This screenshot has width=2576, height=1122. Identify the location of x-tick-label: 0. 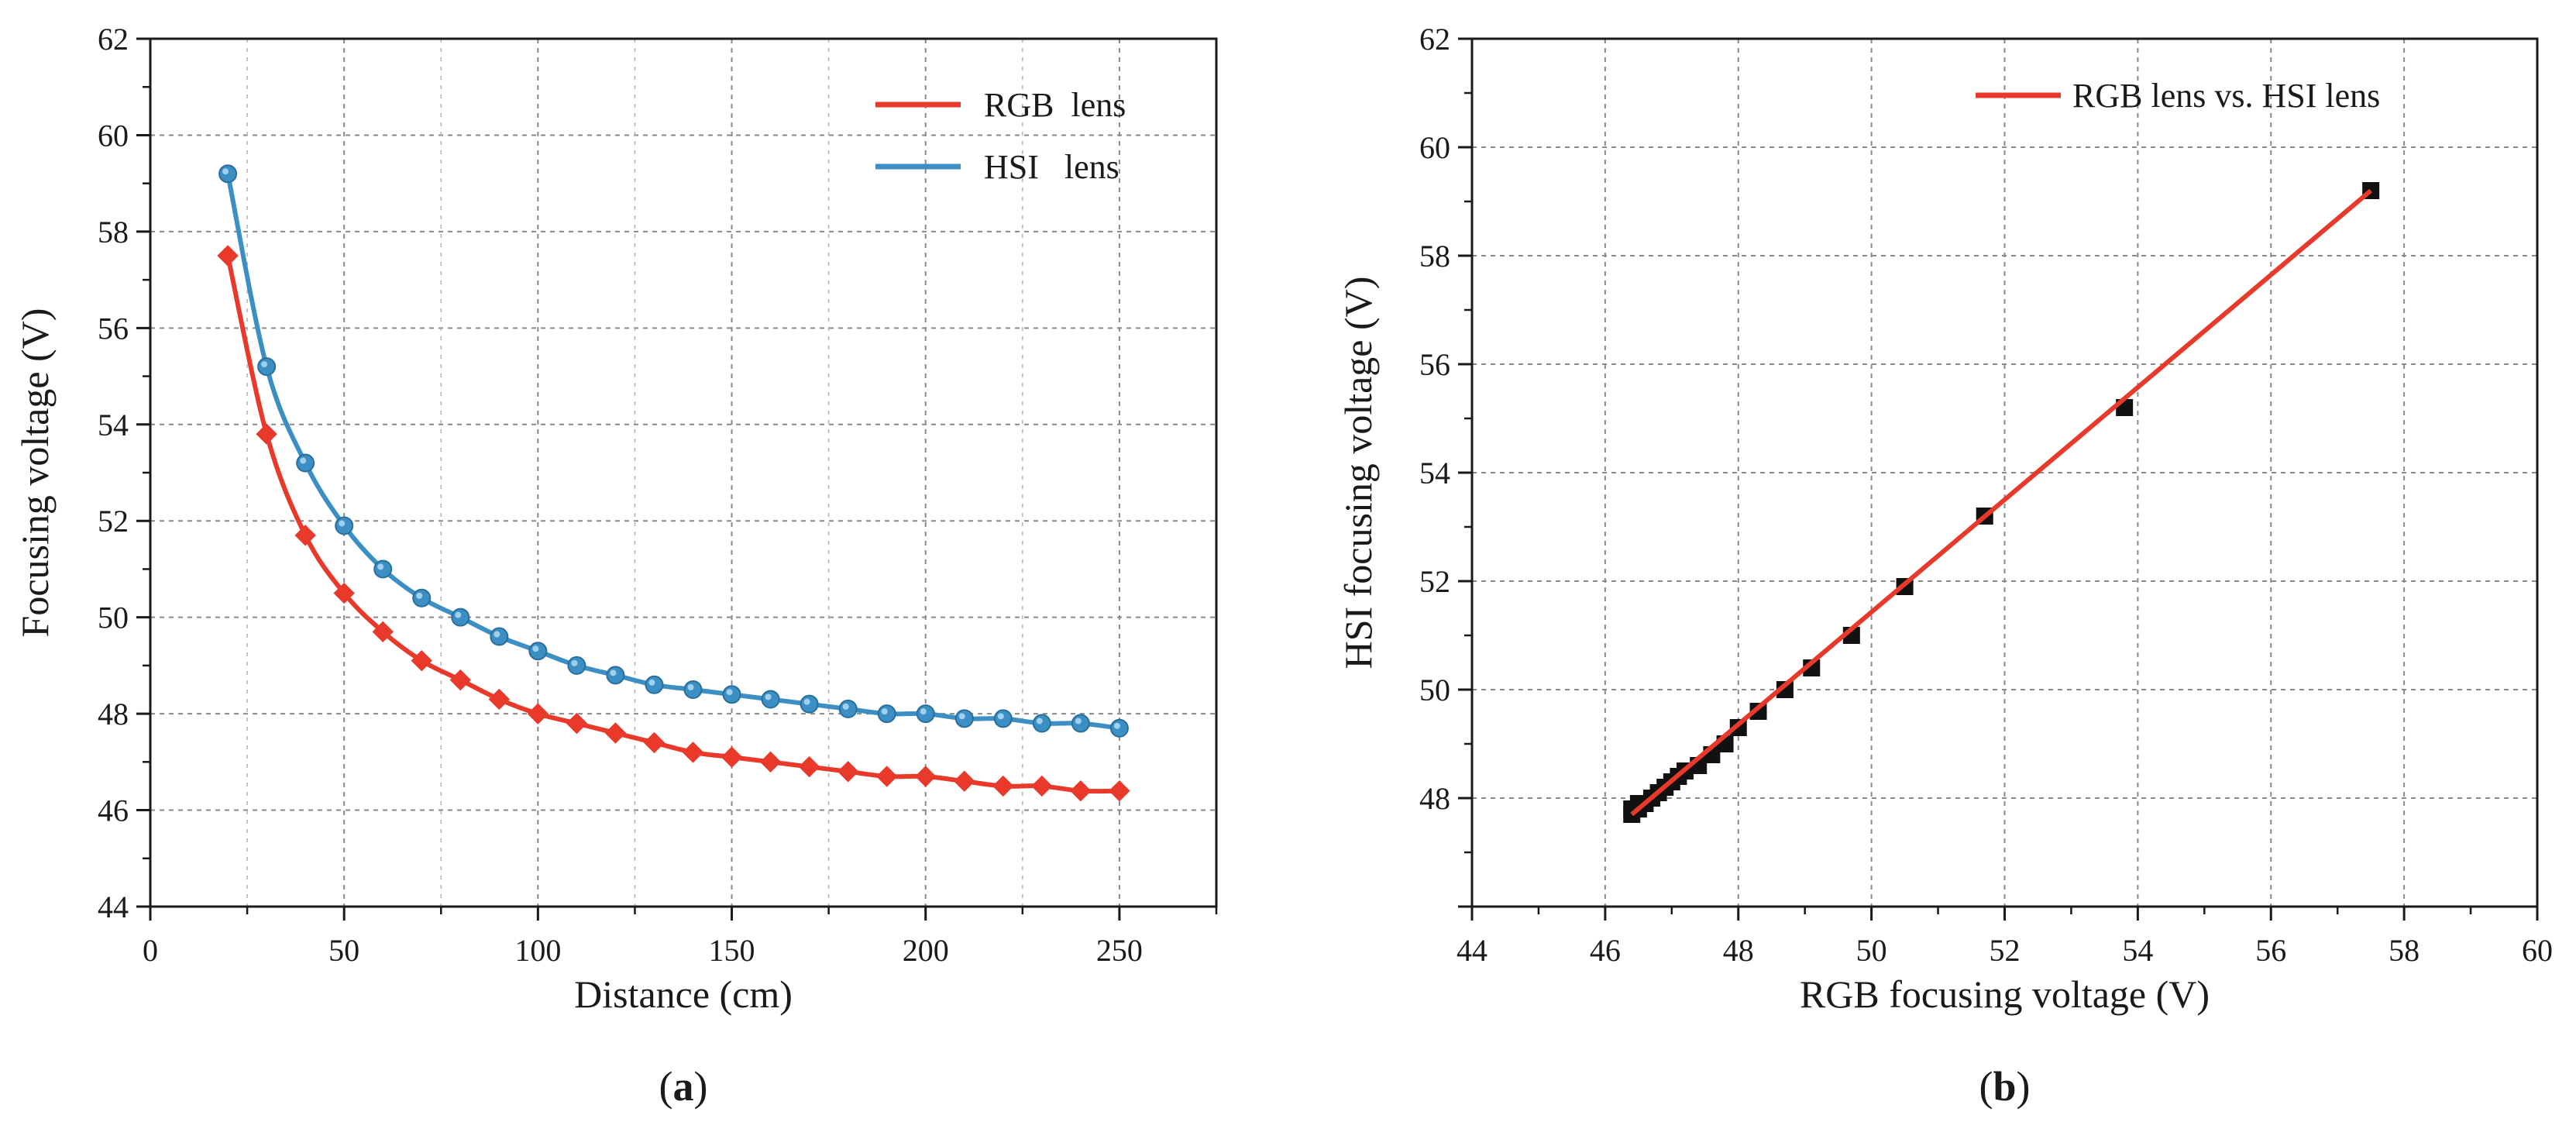
(150, 950).